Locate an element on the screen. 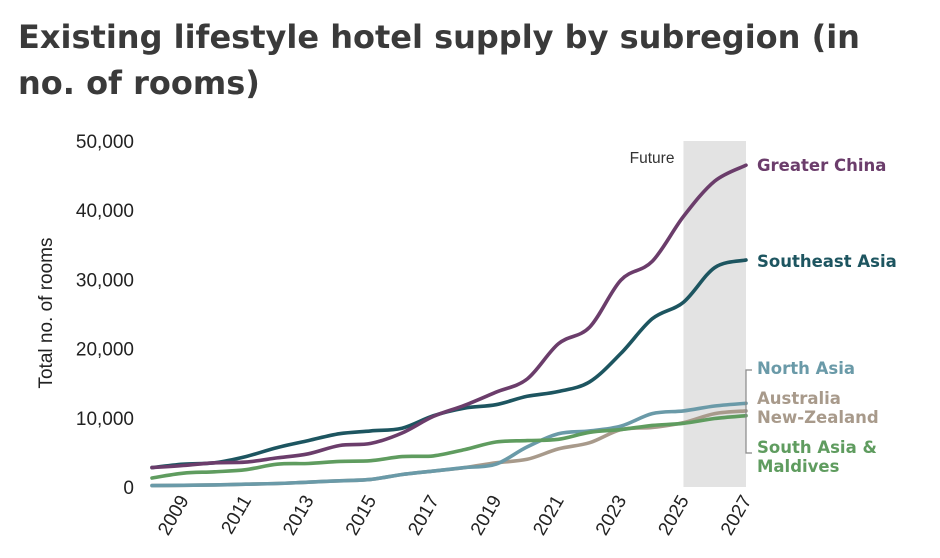 Image resolution: width=940 pixels, height=558 pixels. series-line-south-asia-maldives is located at coordinates (449, 446).